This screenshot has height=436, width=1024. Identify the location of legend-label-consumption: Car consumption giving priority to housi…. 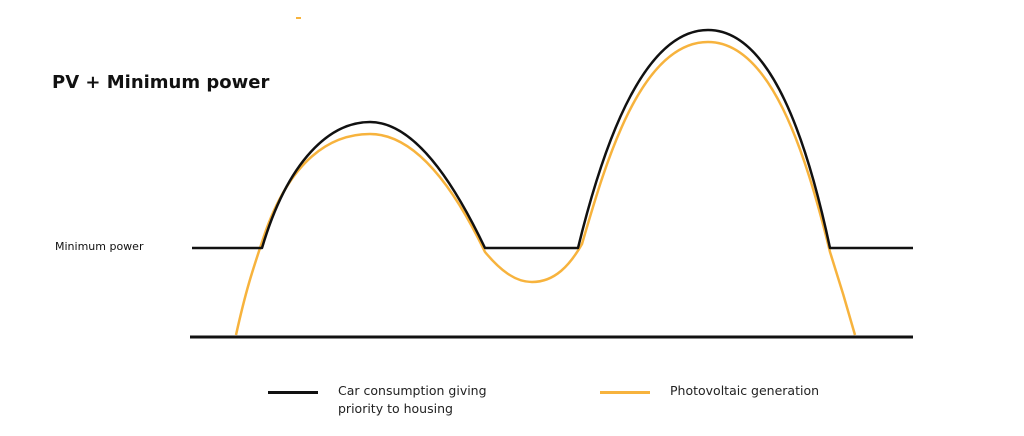
(412, 399).